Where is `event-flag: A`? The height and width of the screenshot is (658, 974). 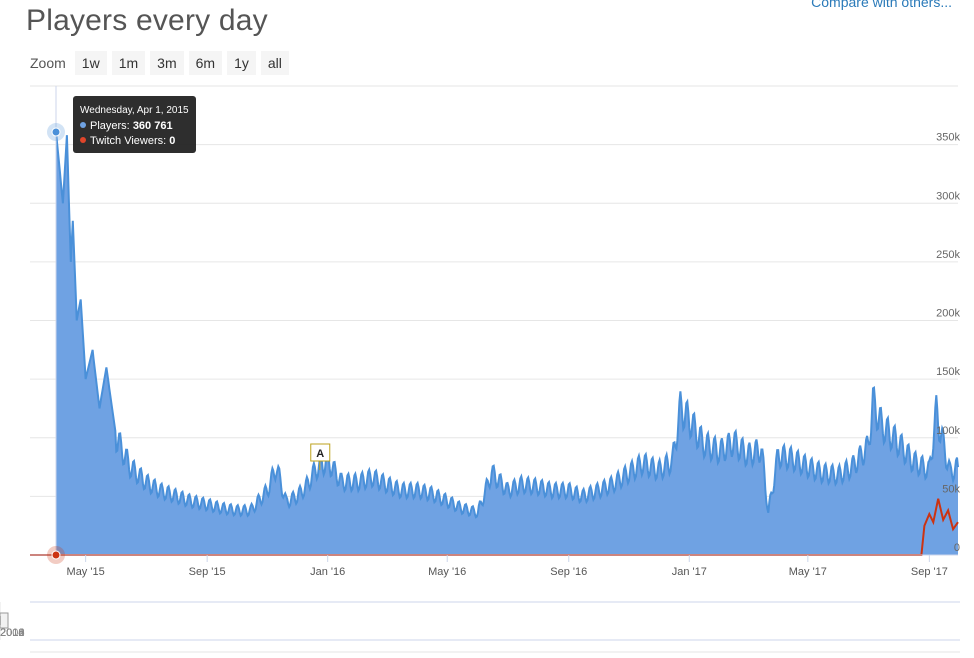
event-flag: A is located at coordinates (320, 456).